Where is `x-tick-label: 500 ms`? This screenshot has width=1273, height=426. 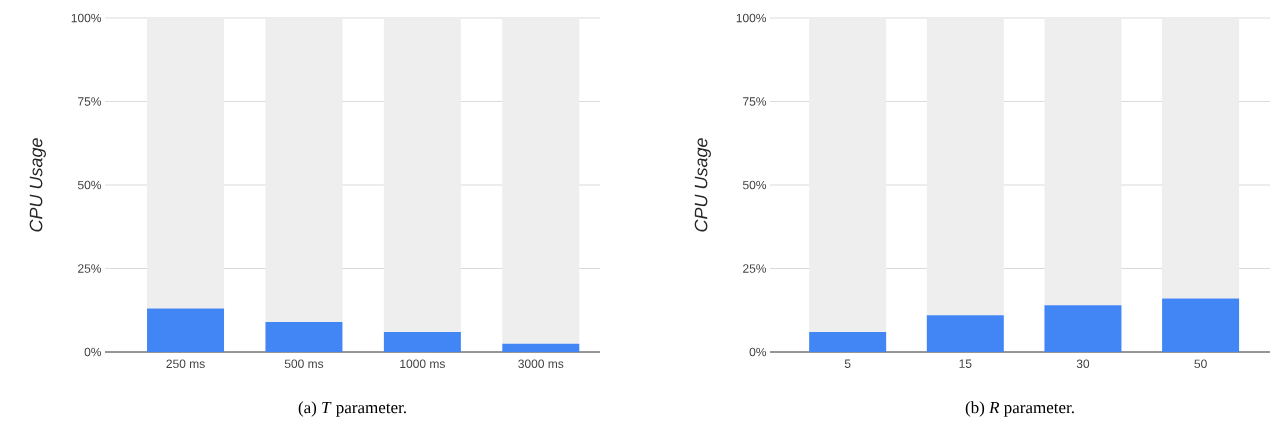 x-tick-label: 500 ms is located at coordinates (304, 364).